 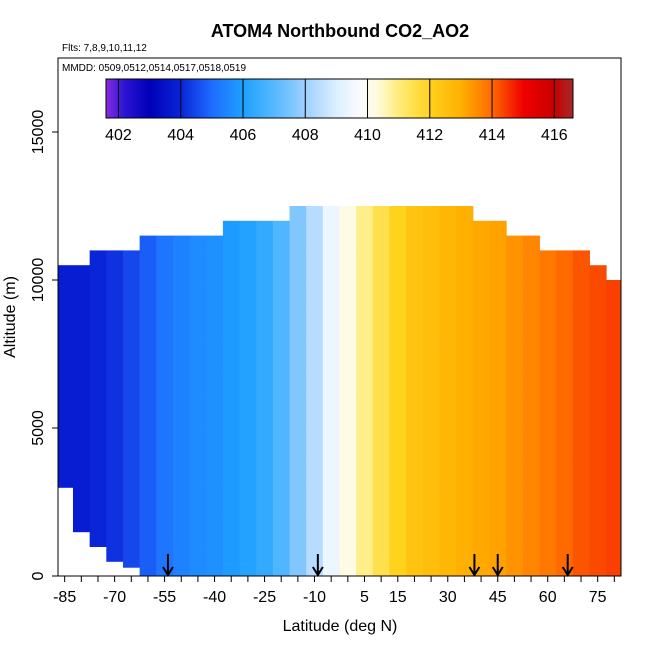 I want to click on x-axis-label: Latitude (deg N), so click(x=340, y=626).